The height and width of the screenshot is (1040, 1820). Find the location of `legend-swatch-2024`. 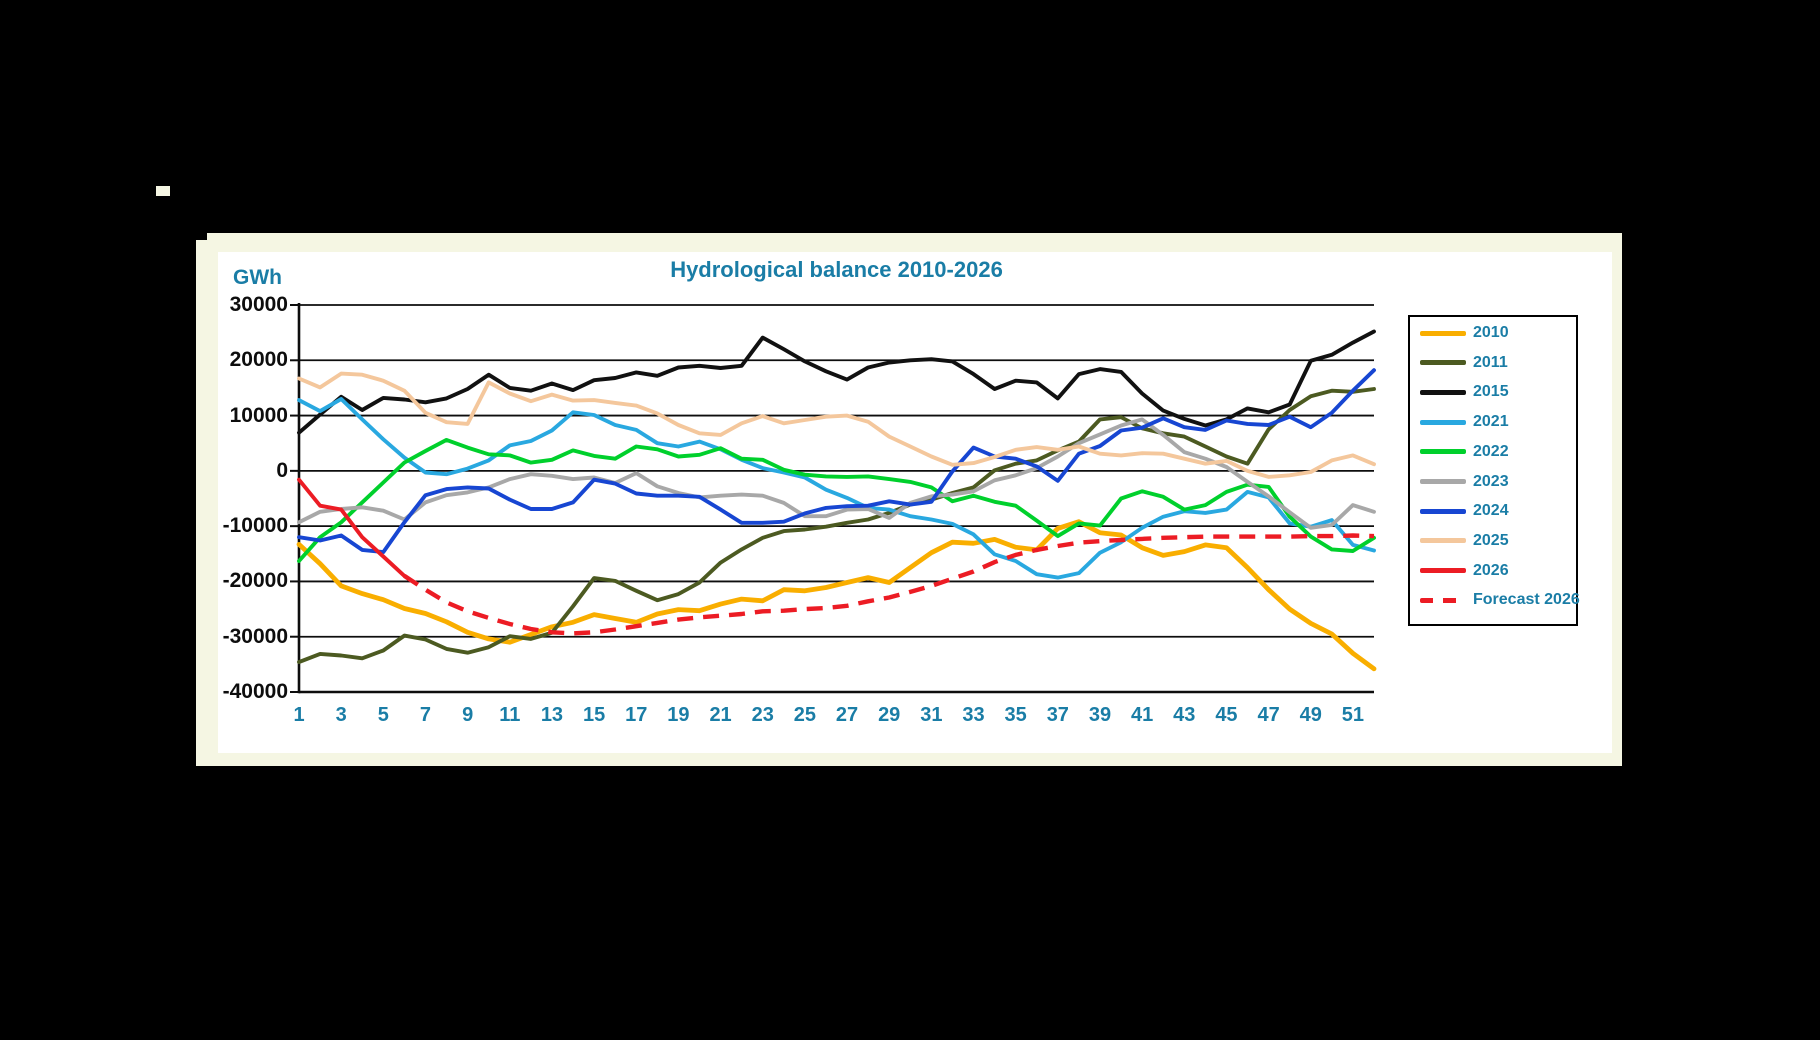

legend-swatch-2024 is located at coordinates (1443, 511).